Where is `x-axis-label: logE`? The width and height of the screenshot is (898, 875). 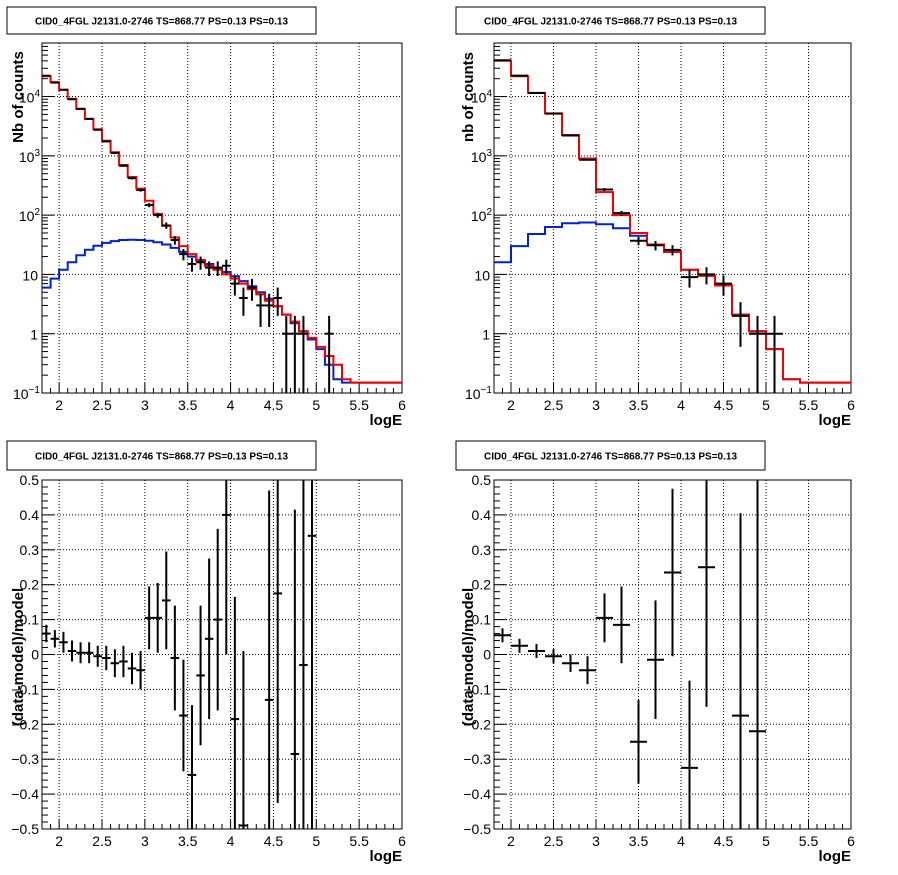 x-axis-label: logE is located at coordinates (386, 420).